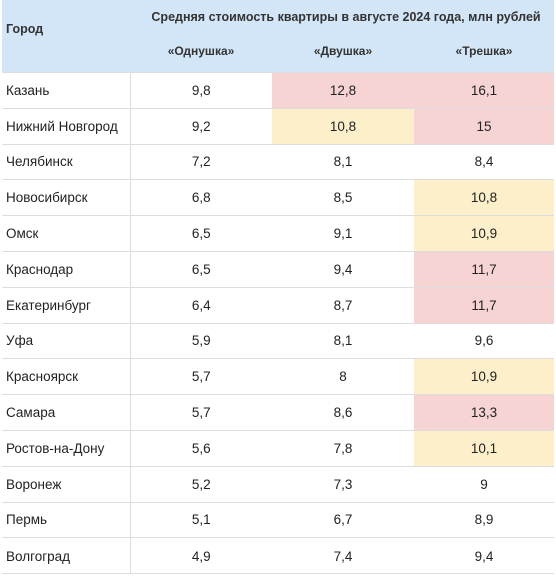 This screenshot has height=580, width=556. I want to click on three-room-price-cell: 9,4, so click(484, 555).